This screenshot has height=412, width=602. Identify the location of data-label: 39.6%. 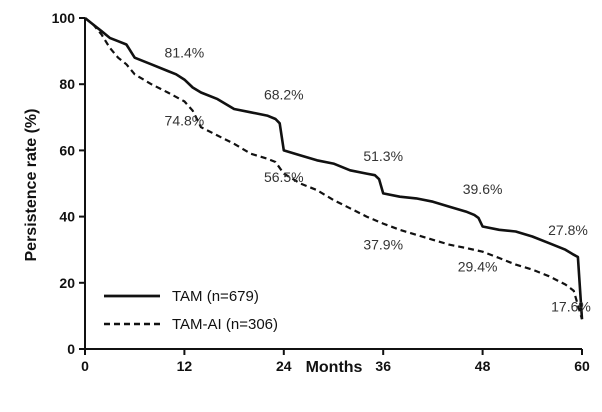
(483, 189).